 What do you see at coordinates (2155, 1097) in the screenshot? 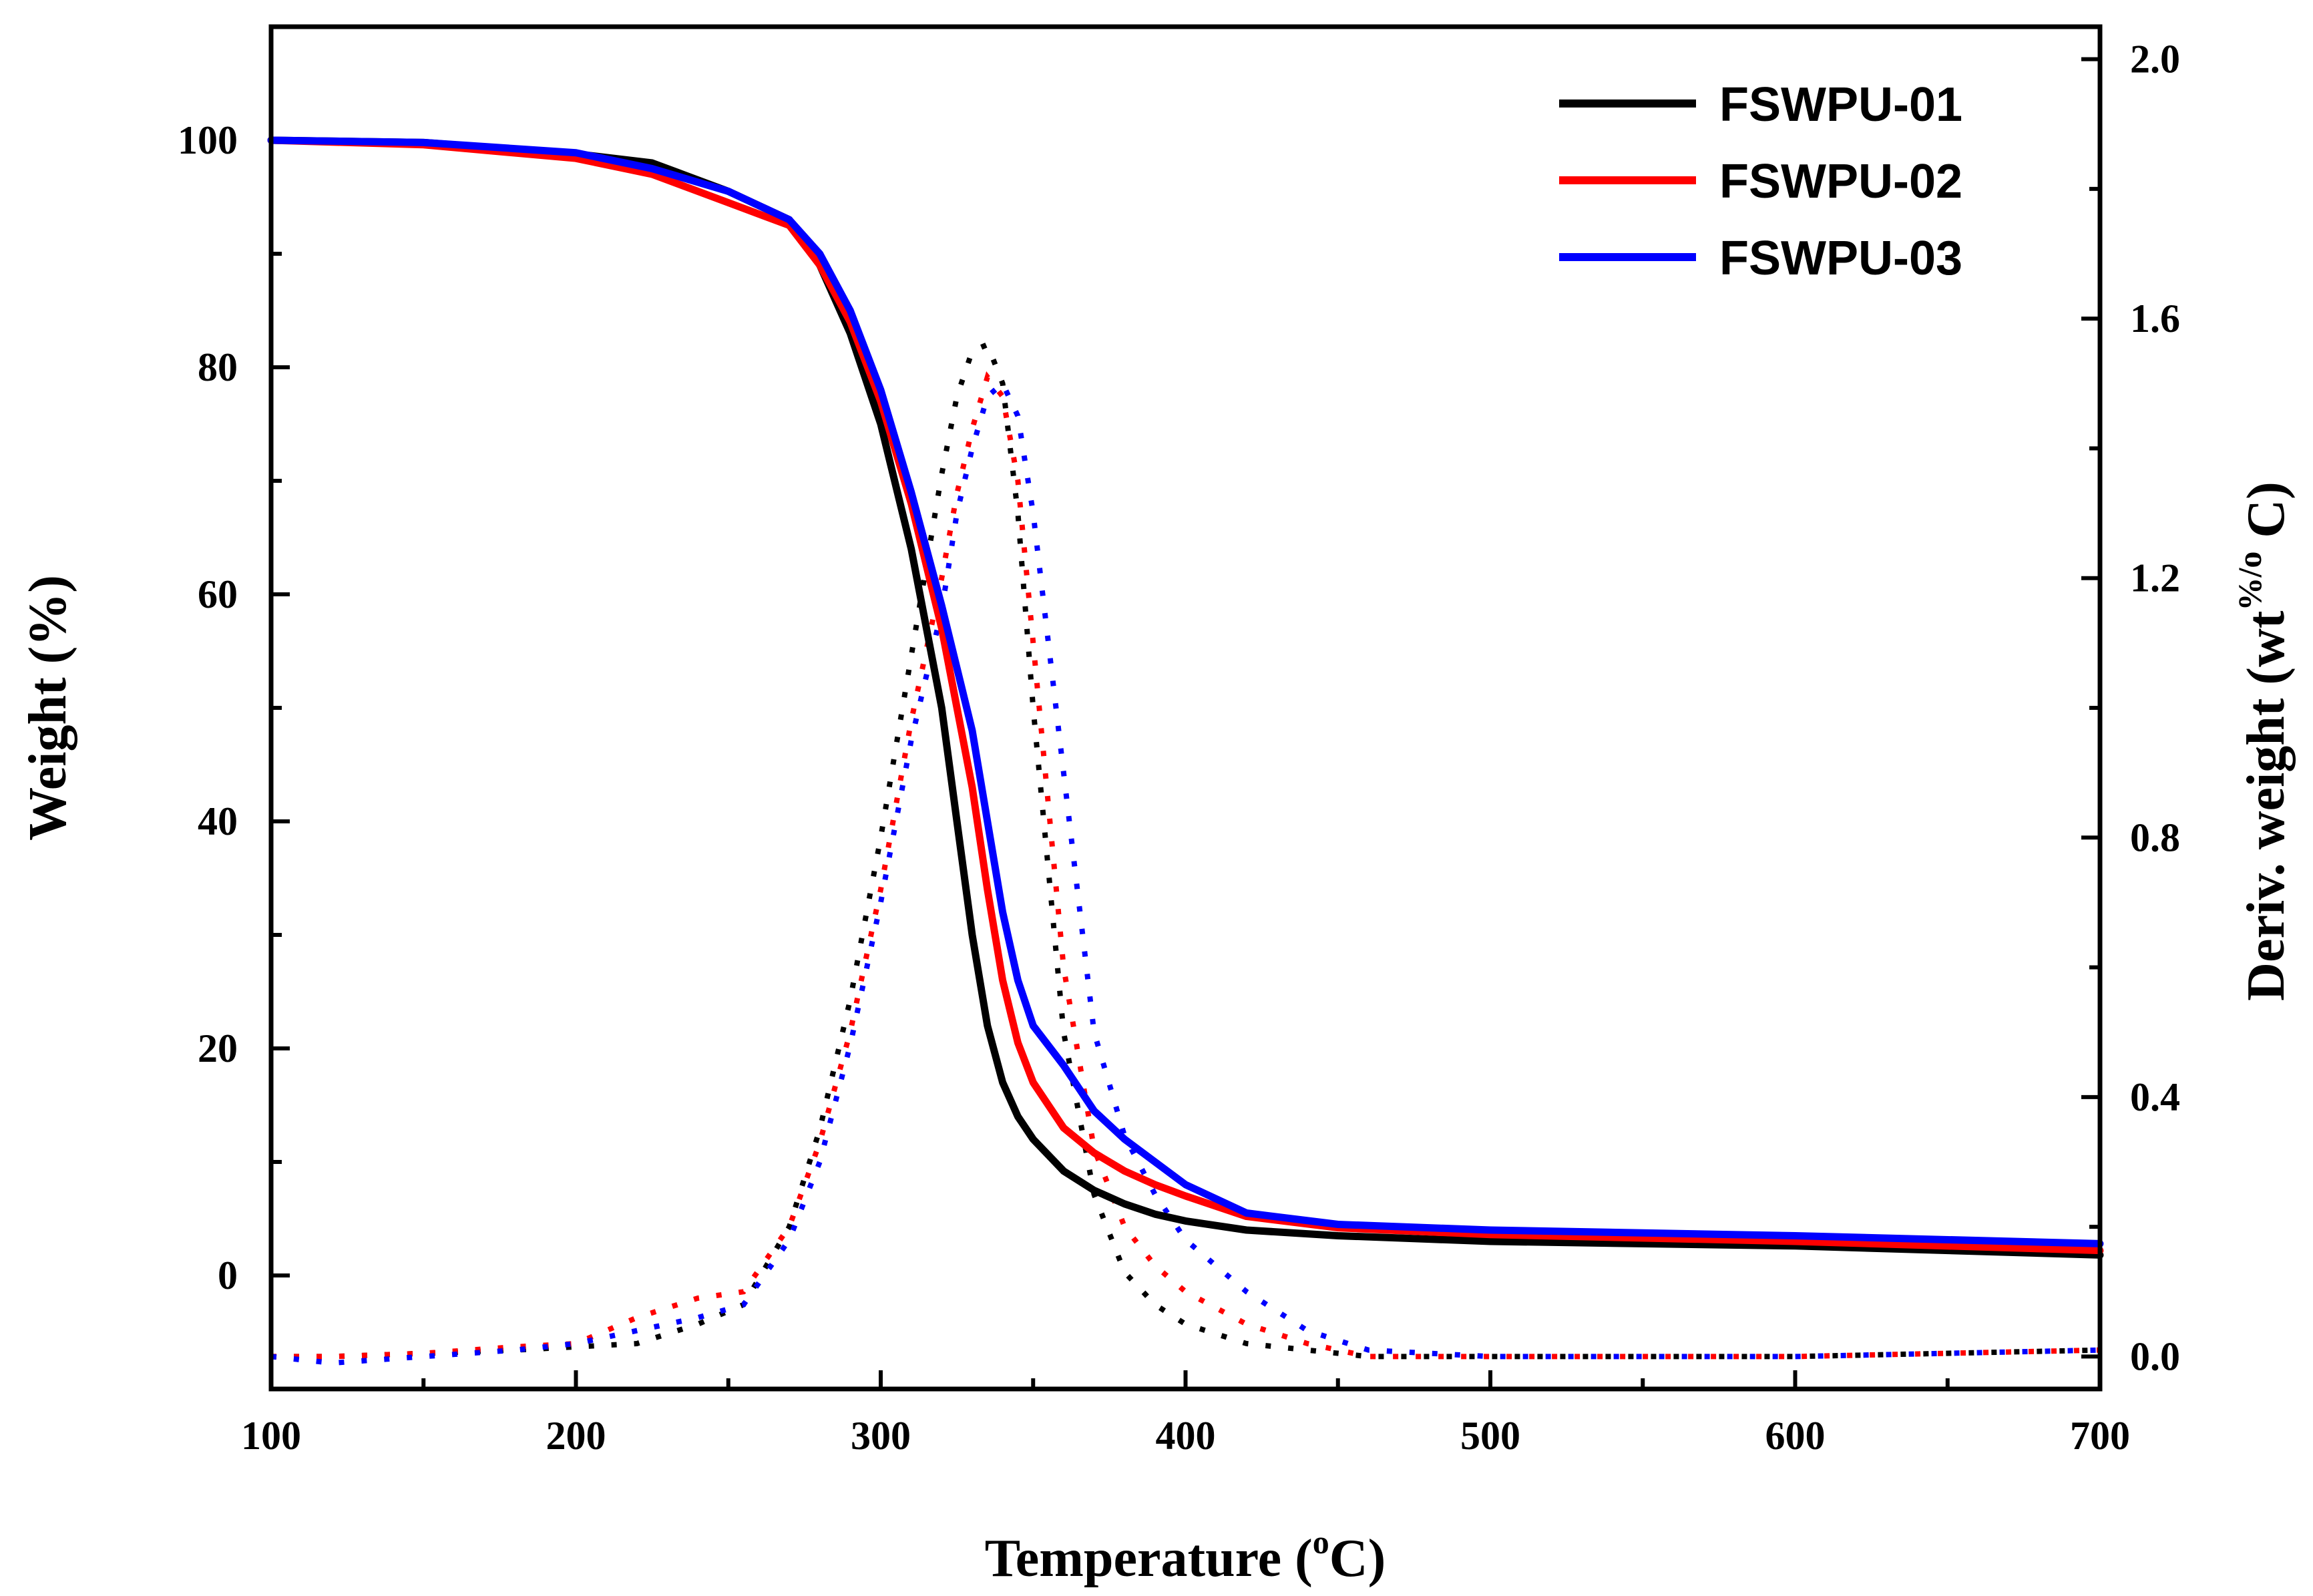
I see `y-right-tick-label: 0.4` at bounding box center [2155, 1097].